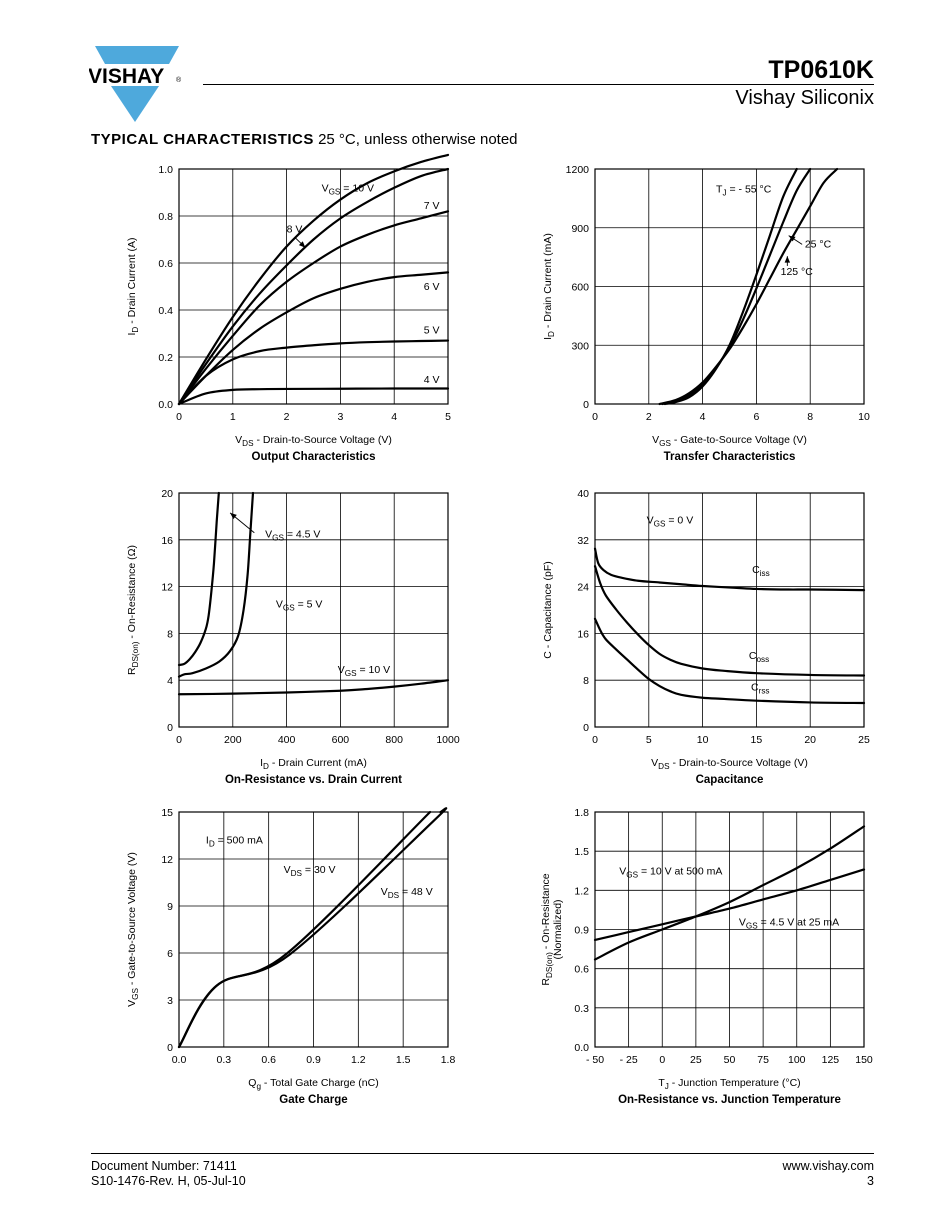 Image resolution: width=950 pixels, height=1230 pixels. I want to click on series-line-vgs-5-v, so click(216, 584).